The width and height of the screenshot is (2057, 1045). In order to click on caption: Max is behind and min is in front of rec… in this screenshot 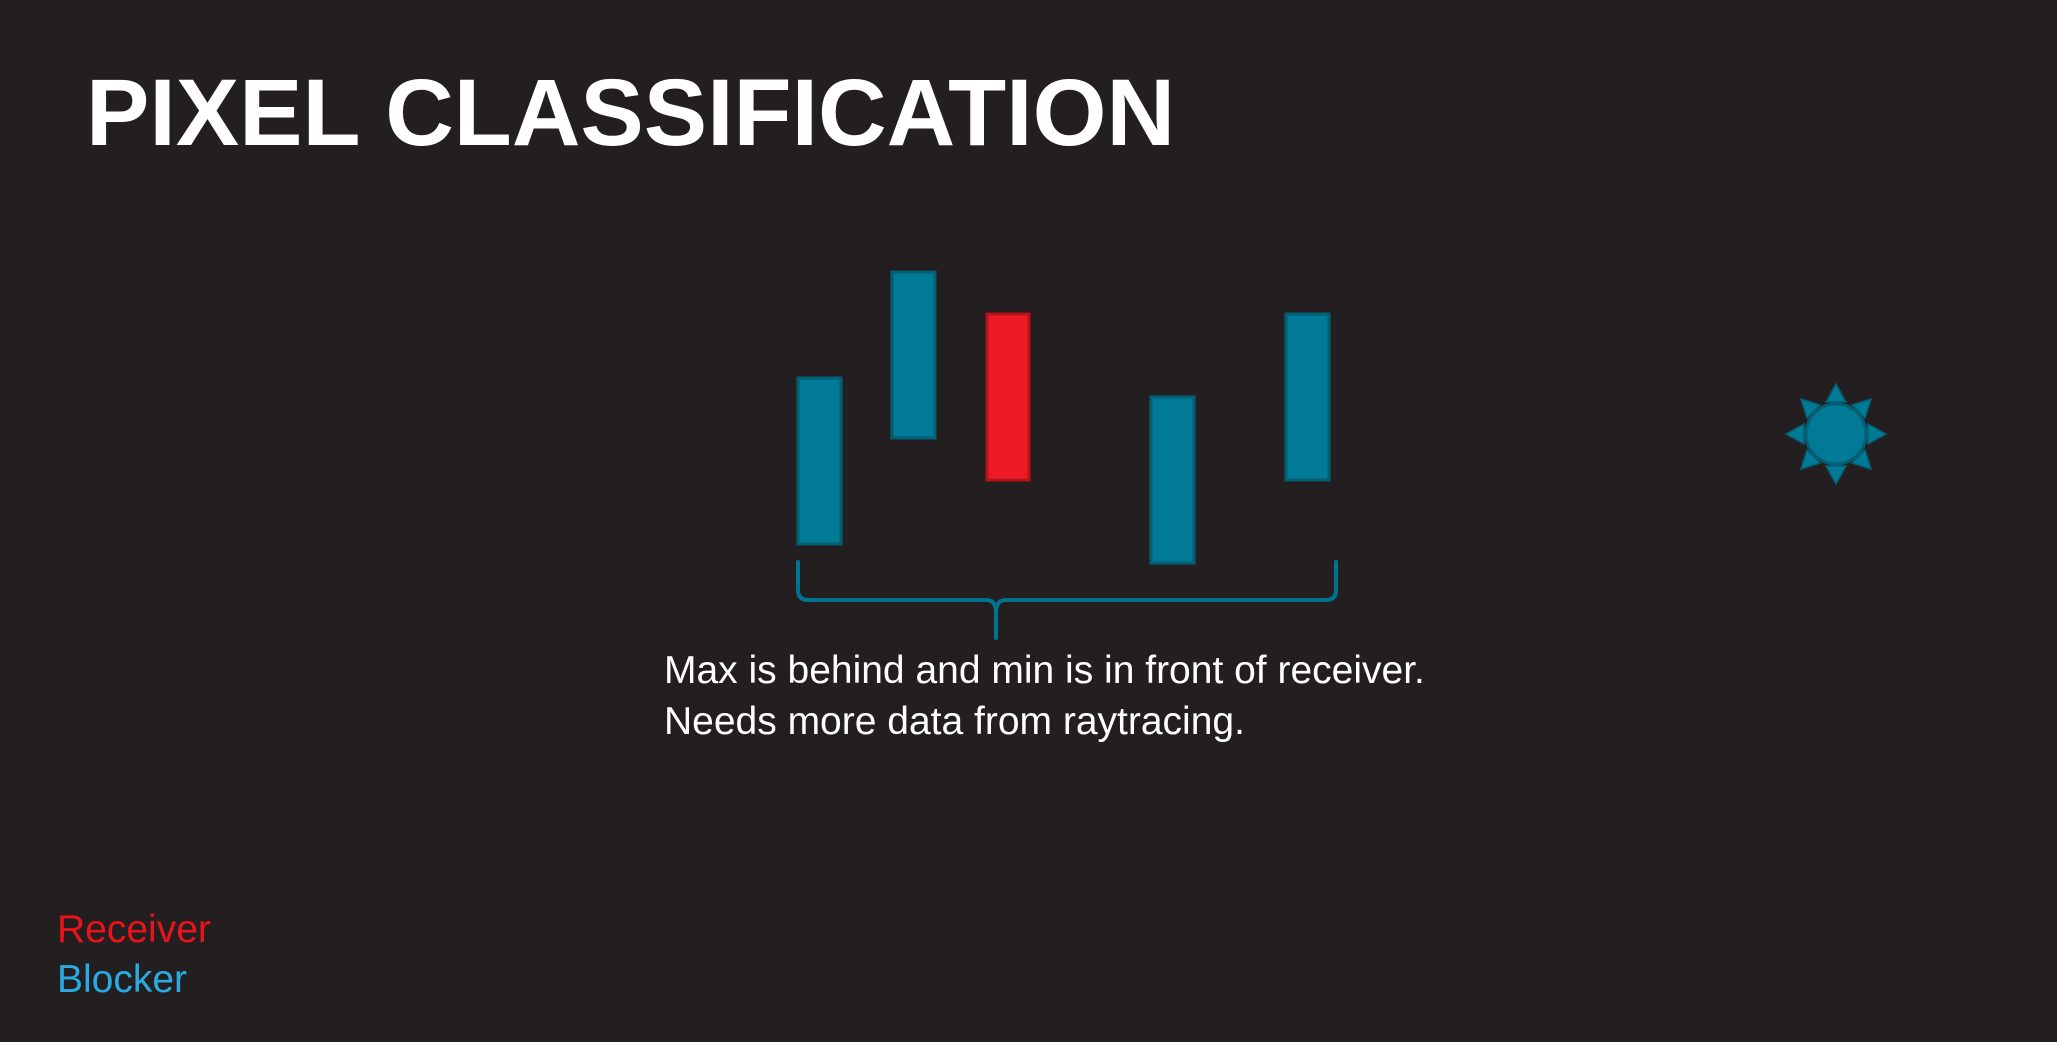, I will do `click(1044, 696)`.